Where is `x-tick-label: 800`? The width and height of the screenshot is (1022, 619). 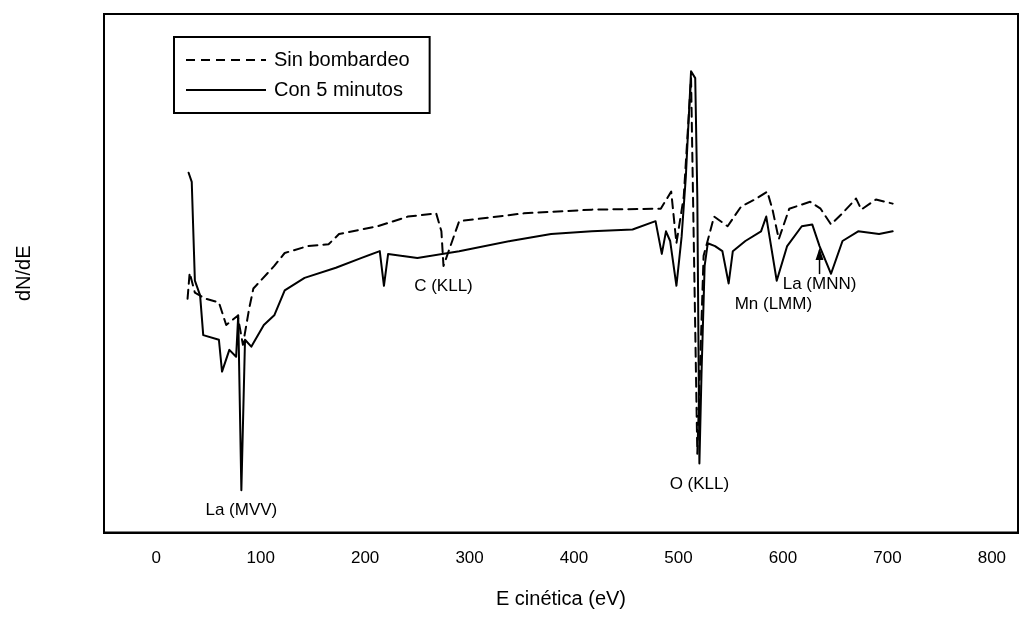
x-tick-label: 800 is located at coordinates (992, 558).